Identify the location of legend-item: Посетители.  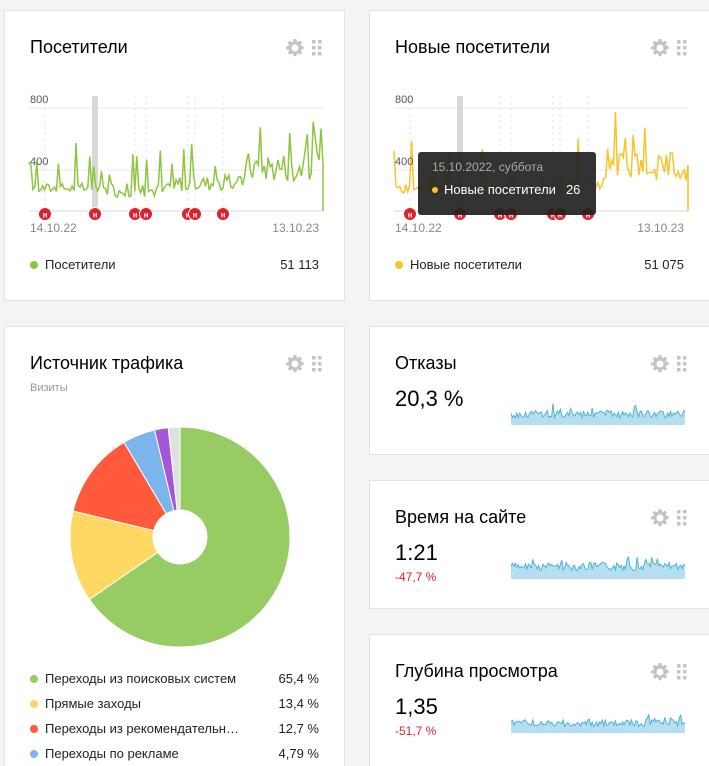
(73, 264).